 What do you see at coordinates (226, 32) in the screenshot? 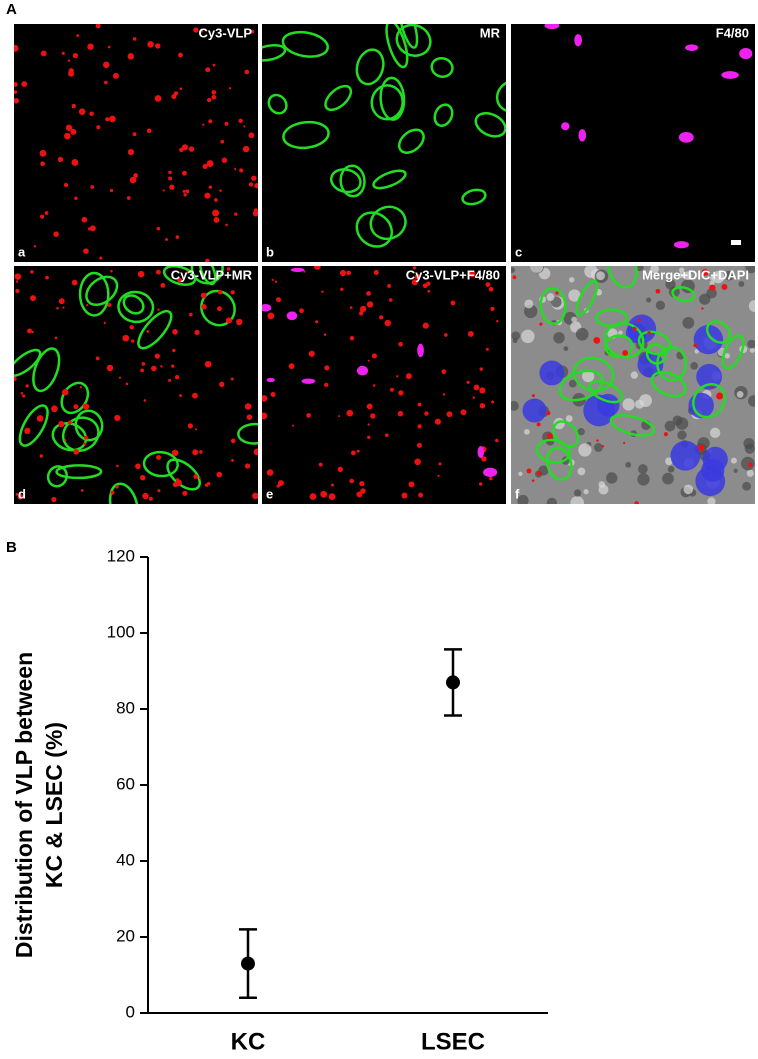
I see `image-label: Cy3-VLP` at bounding box center [226, 32].